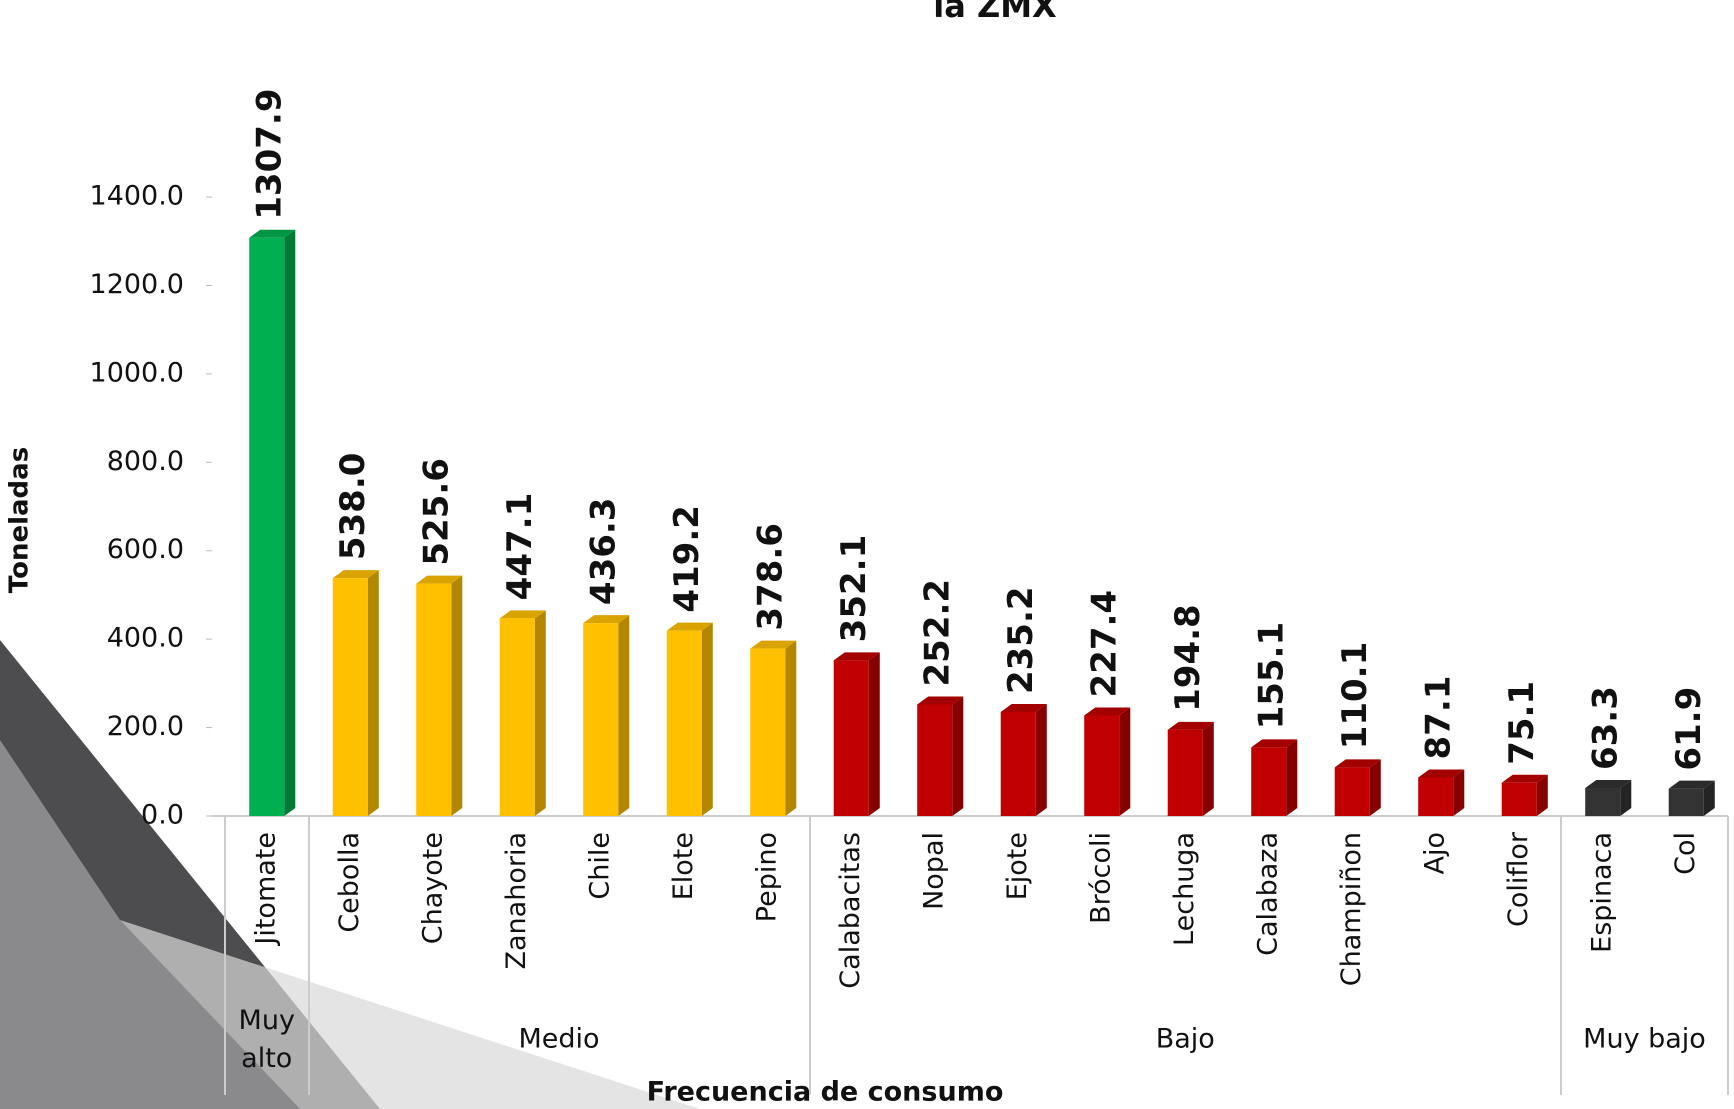  Describe the element at coordinates (432, 888) in the screenshot. I see `x-tick-label: Chayote` at that location.